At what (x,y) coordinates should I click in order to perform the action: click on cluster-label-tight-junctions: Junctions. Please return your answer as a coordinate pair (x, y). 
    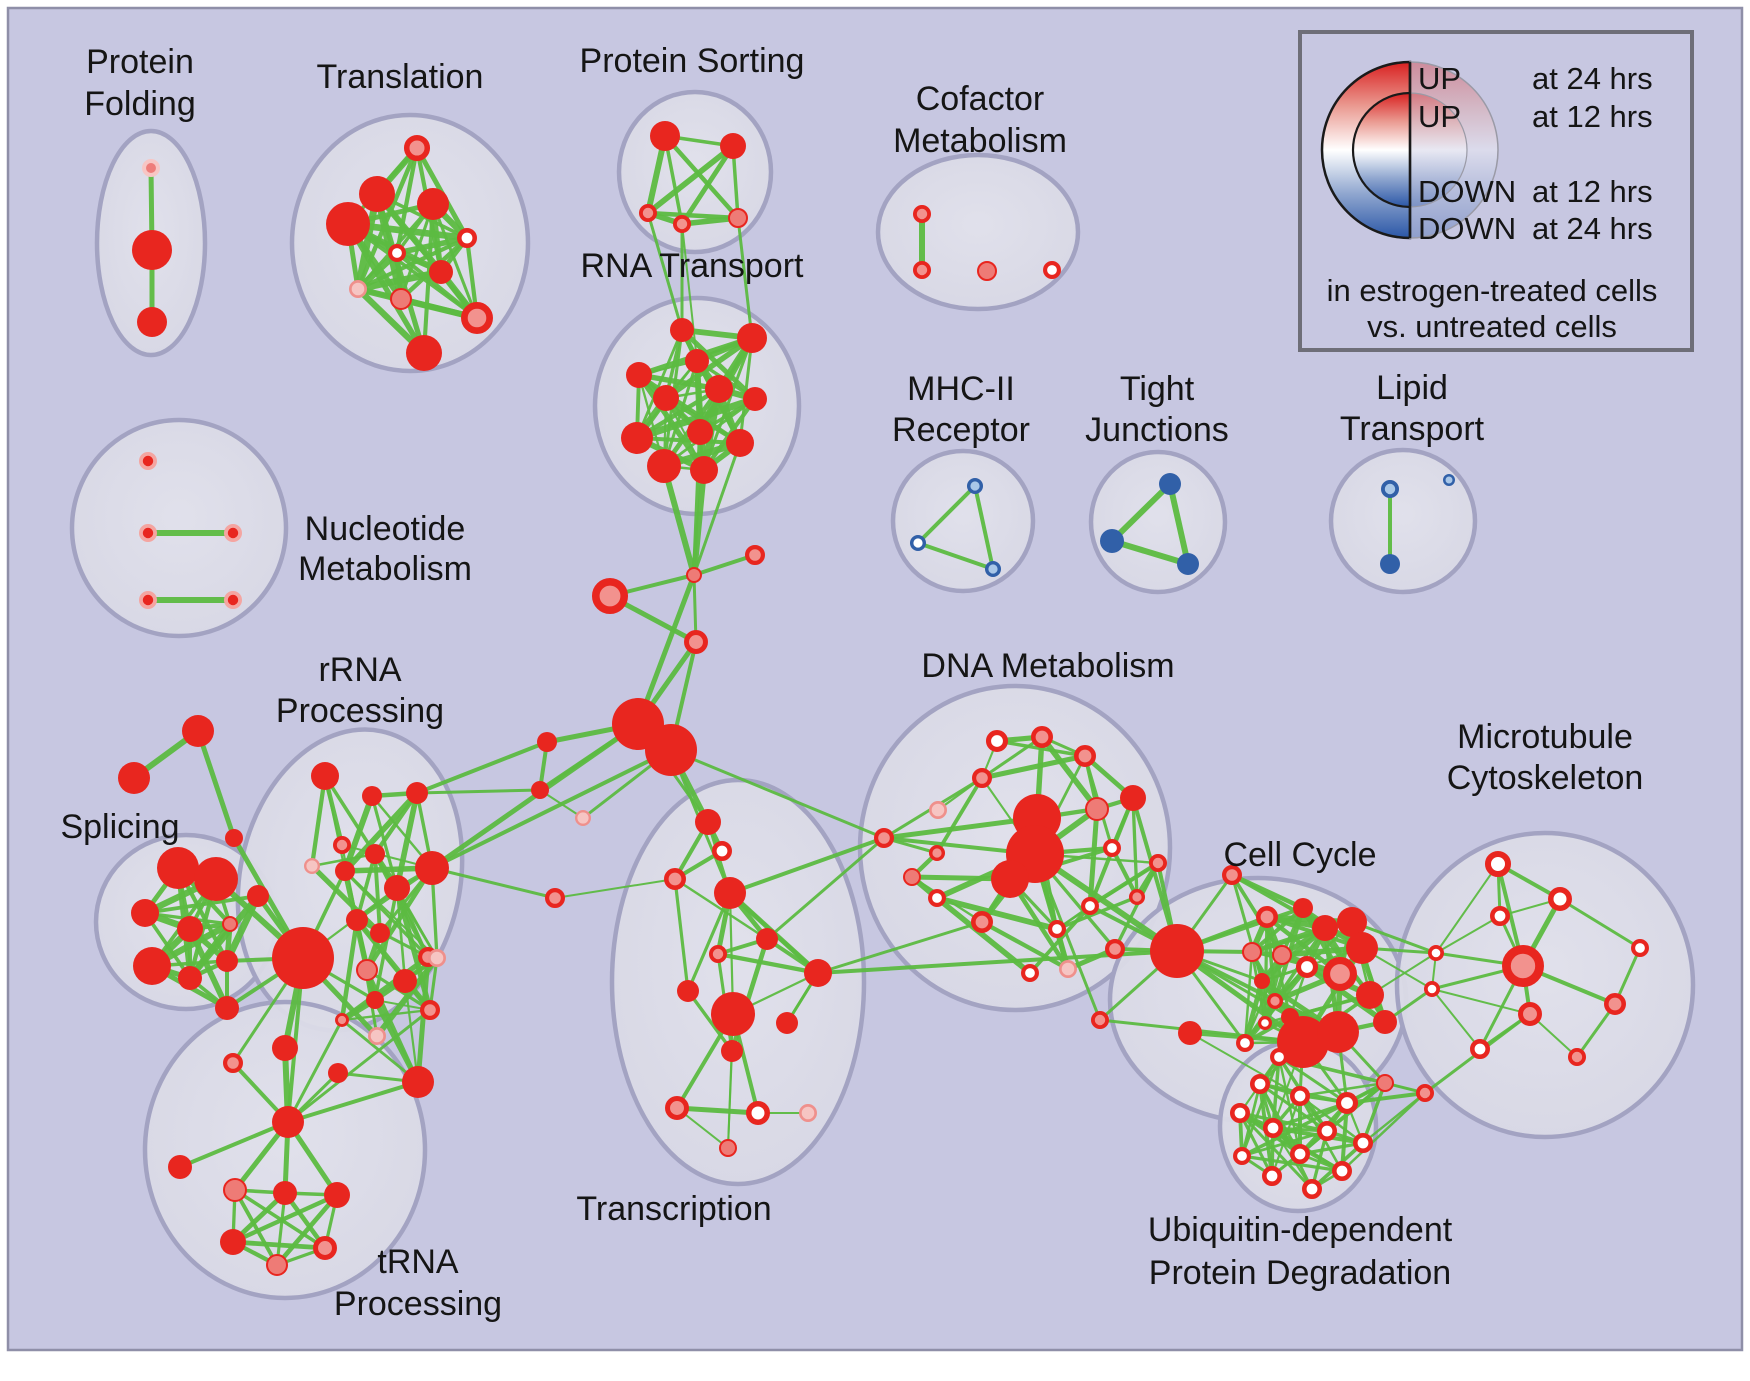
    Looking at the image, I should click on (1157, 430).